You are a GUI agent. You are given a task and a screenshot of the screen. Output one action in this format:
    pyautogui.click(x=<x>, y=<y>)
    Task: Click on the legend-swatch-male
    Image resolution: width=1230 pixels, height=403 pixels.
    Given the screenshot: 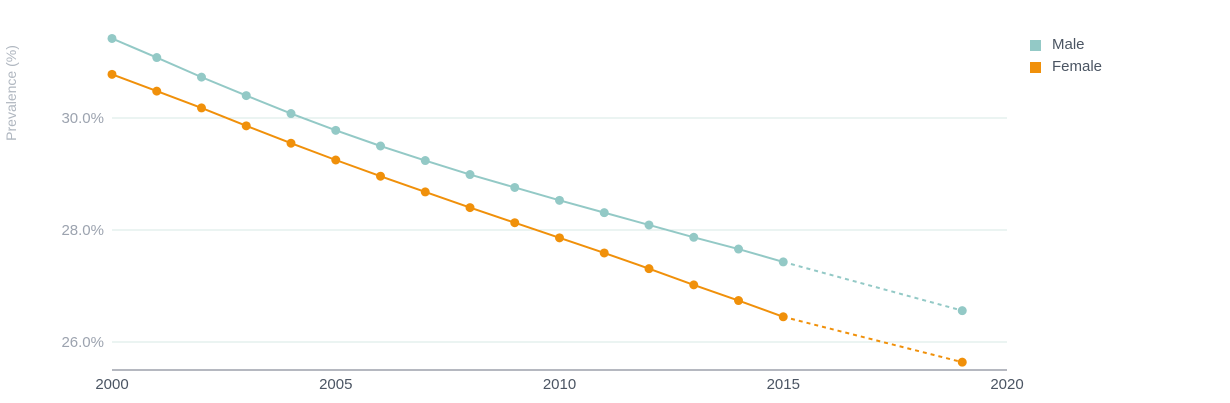 What is the action you would take?
    pyautogui.click(x=1035, y=45)
    